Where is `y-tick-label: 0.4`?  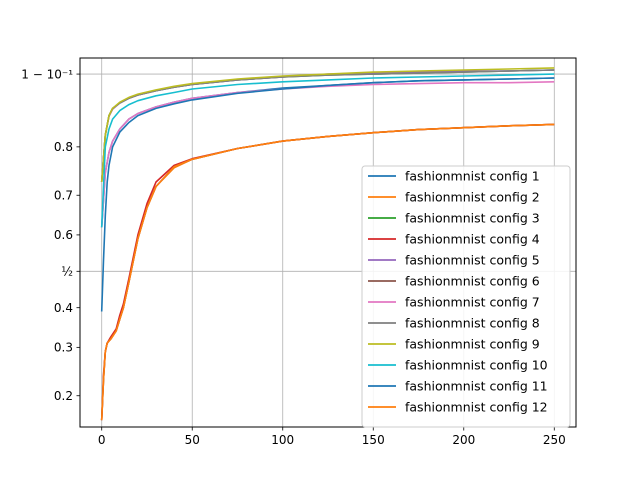 y-tick-label: 0.4 is located at coordinates (63, 308).